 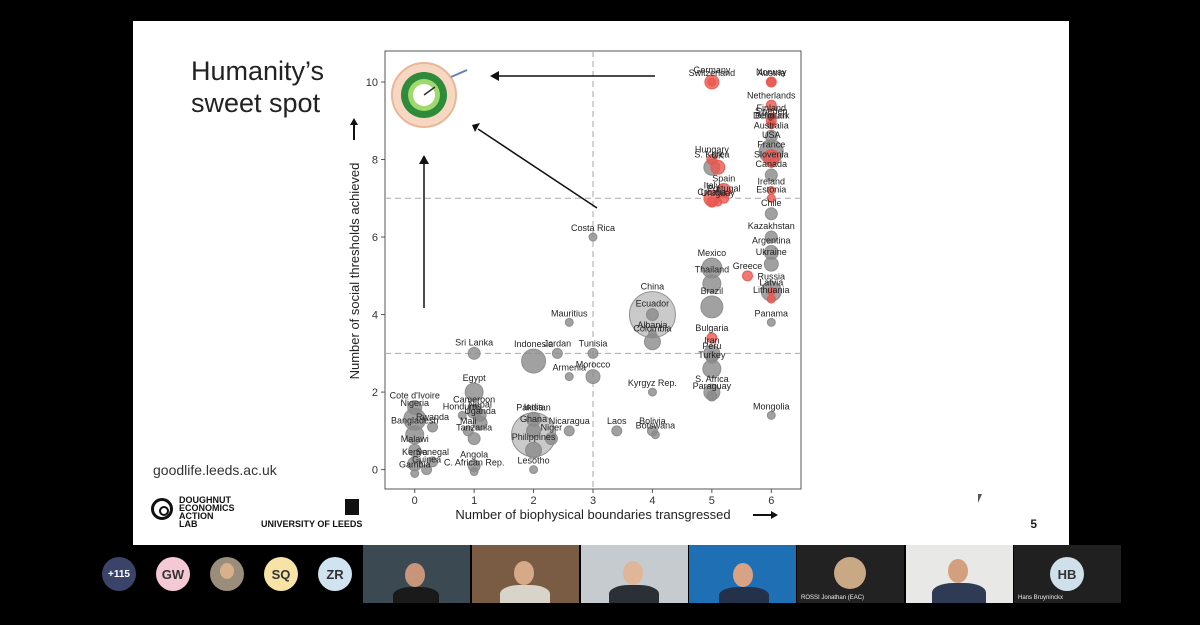 I want to click on point-label: Albania, so click(x=652, y=325).